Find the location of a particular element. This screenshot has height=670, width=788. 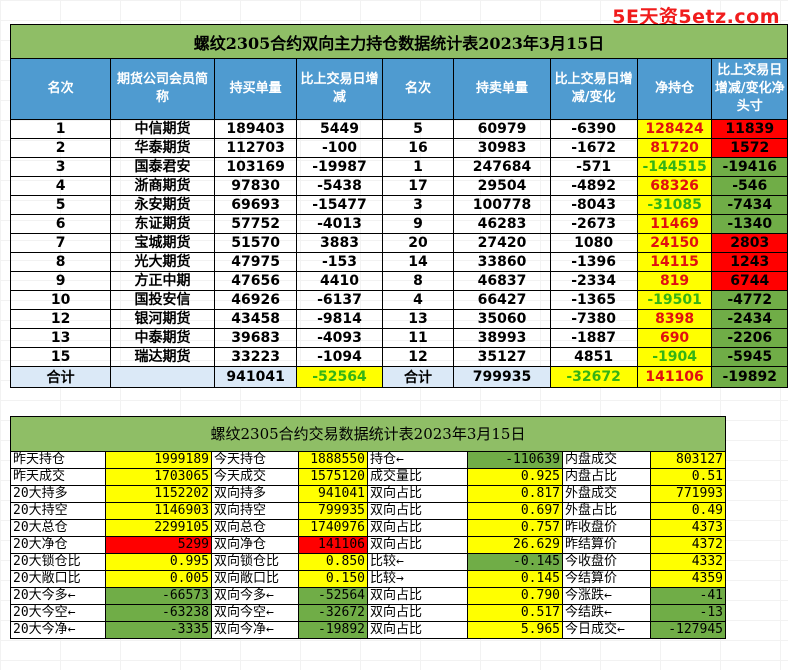

net-change-cell: 6744 is located at coordinates (749, 281).